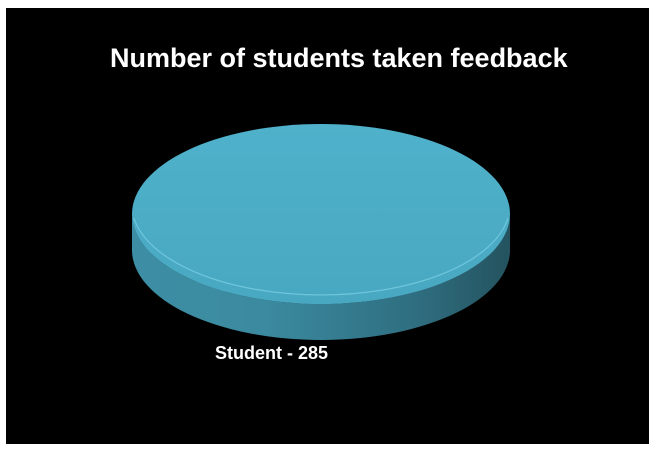  What do you see at coordinates (271, 353) in the screenshot?
I see `pie-data-label: Student - 285` at bounding box center [271, 353].